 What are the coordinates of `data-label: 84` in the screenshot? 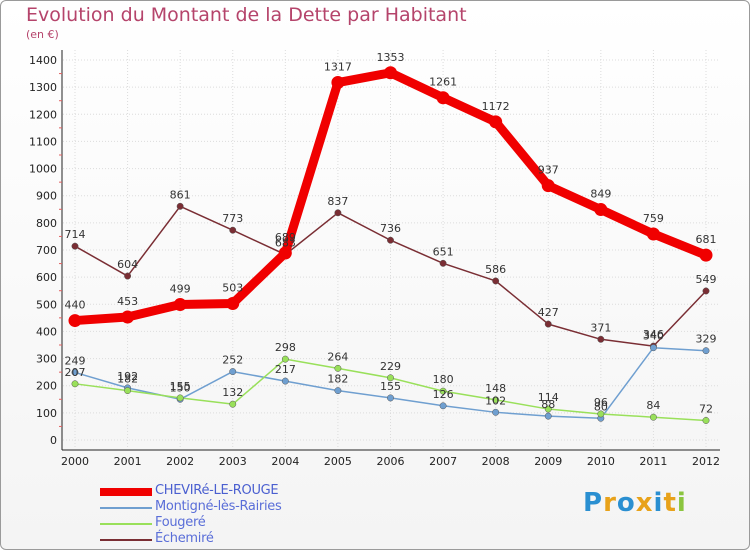 It's located at (653, 405).